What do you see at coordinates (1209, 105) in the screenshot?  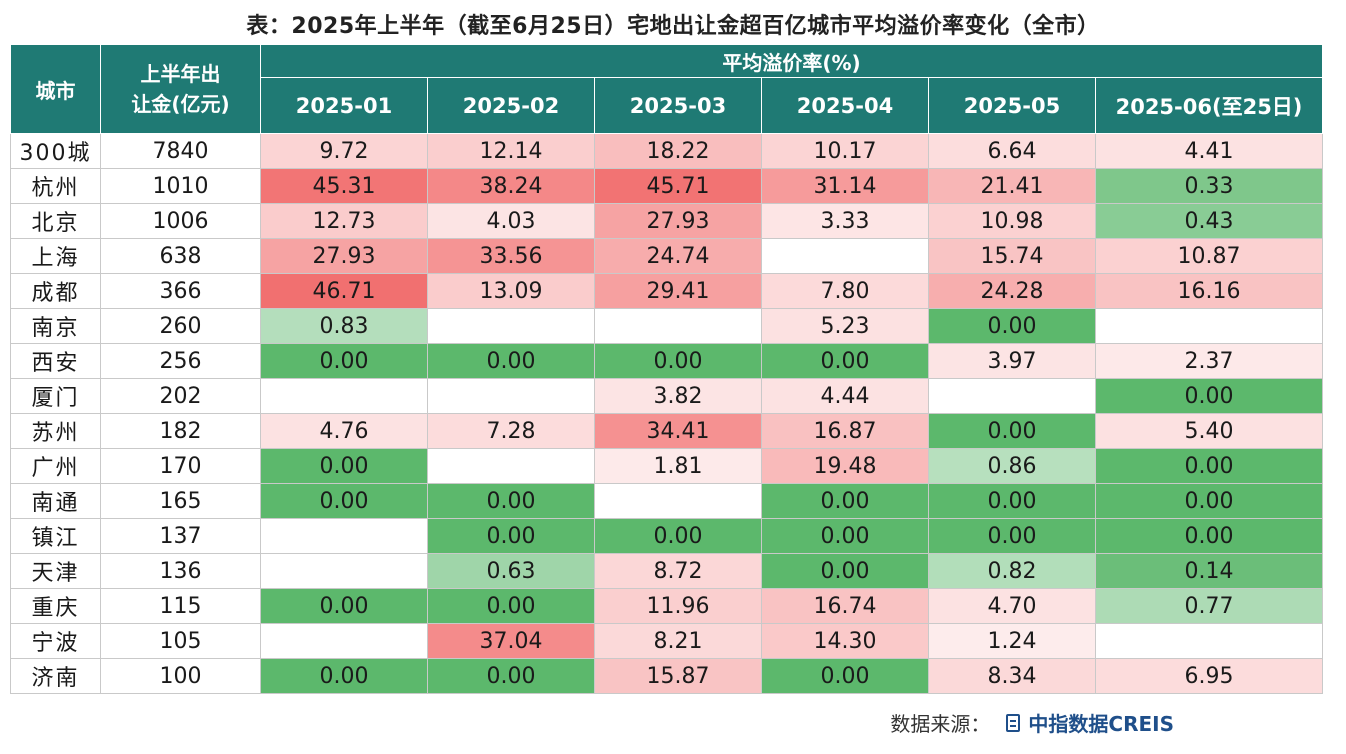 I see `header-month: 2025-06(至25日)` at bounding box center [1209, 105].